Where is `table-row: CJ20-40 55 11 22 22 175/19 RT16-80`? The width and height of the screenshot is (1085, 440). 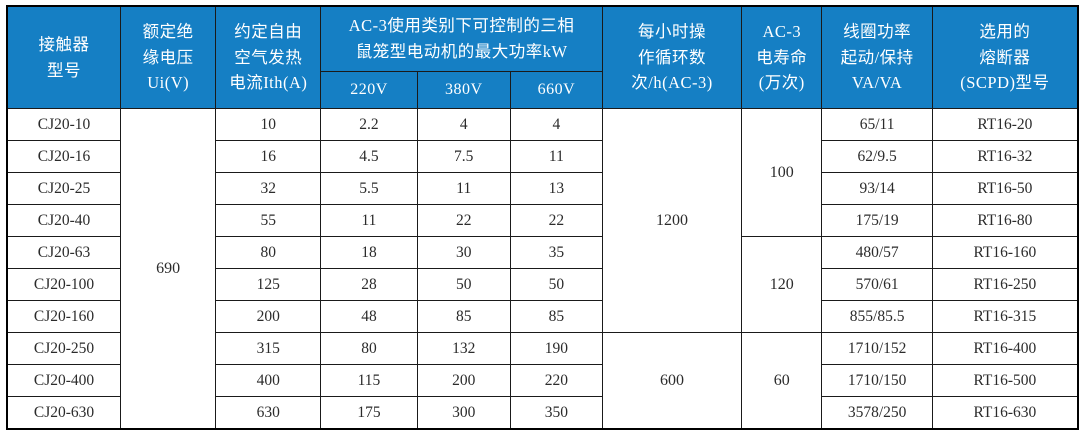 table-row: CJ20-40 55 11 22 22 175/19 RT16-80 is located at coordinates (542, 220).